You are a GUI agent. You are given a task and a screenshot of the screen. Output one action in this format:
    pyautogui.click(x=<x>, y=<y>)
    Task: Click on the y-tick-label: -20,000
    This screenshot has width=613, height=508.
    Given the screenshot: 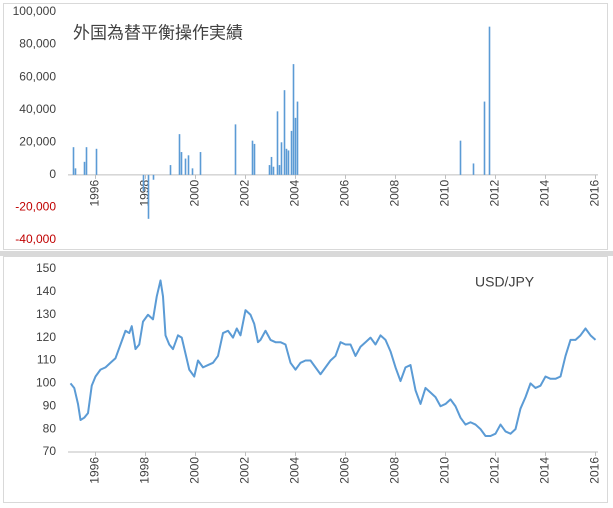 What is the action you would take?
    pyautogui.click(x=35, y=207)
    